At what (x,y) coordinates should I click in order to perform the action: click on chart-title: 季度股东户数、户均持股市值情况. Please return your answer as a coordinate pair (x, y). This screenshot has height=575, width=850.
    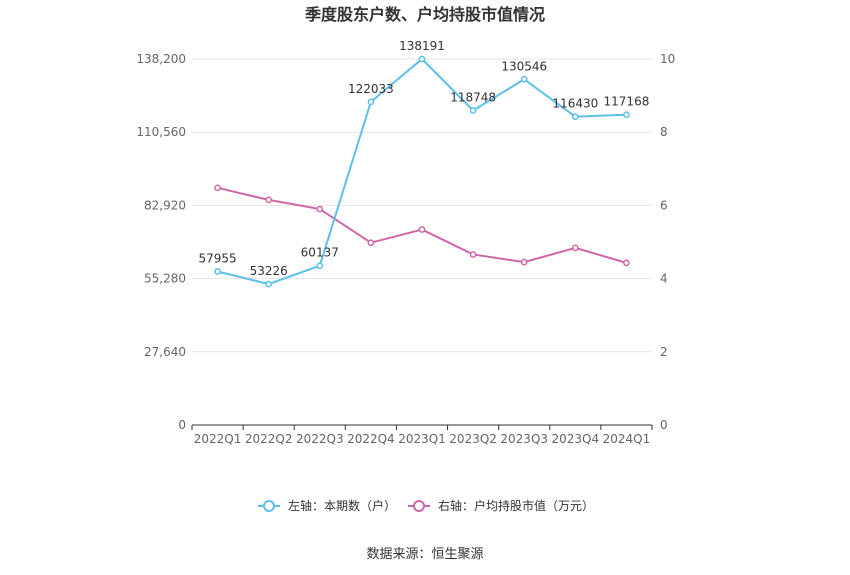
    Looking at the image, I should click on (424, 14).